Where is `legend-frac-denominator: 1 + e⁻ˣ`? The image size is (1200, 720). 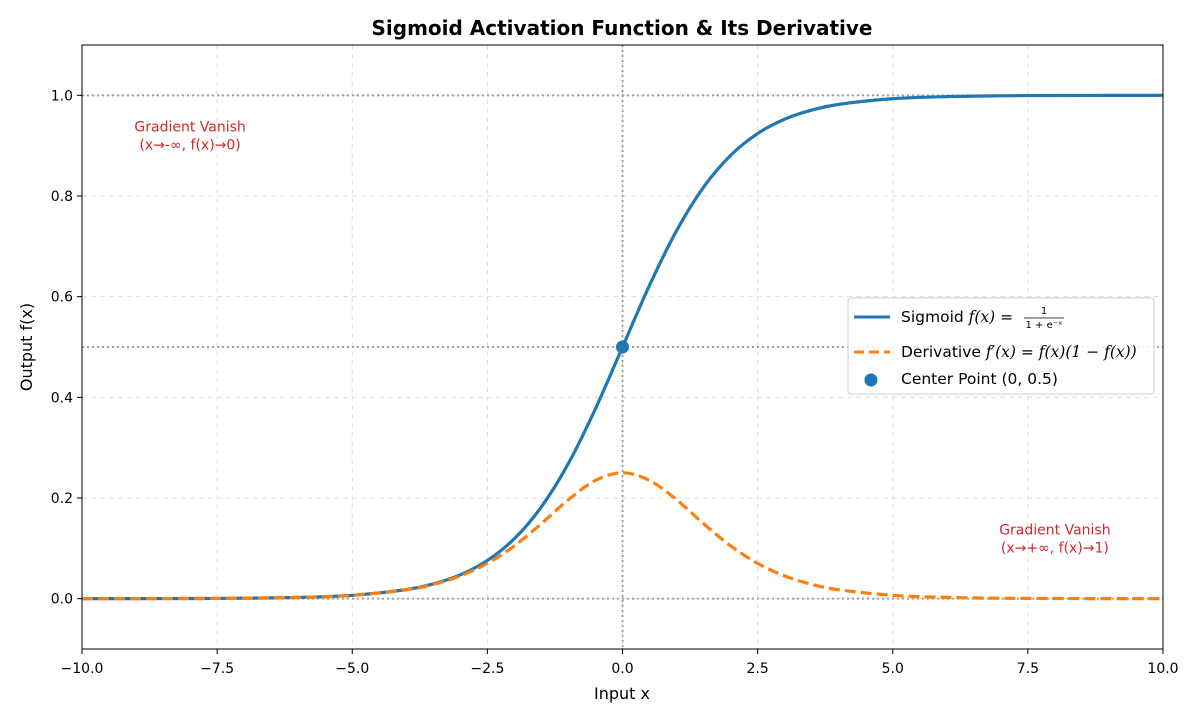
legend-frac-denominator: 1 + e⁻ˣ is located at coordinates (1044, 325).